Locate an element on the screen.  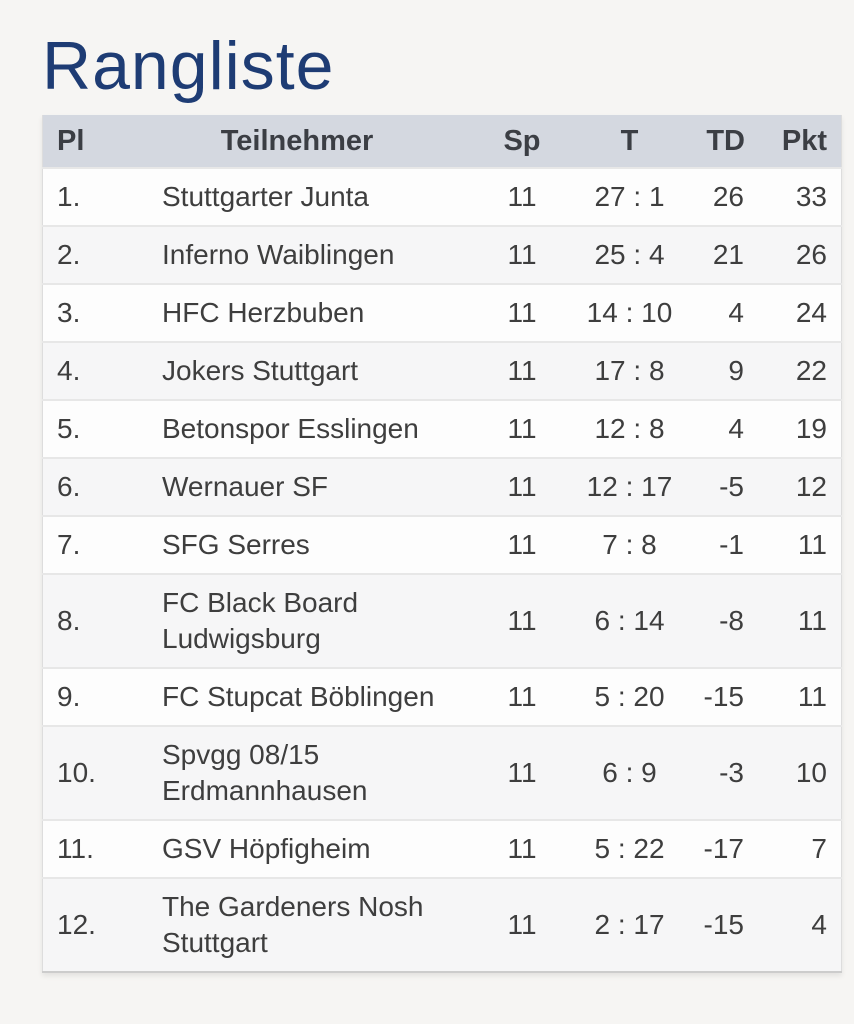
column-header-pkt: Pkt is located at coordinates (804, 140).